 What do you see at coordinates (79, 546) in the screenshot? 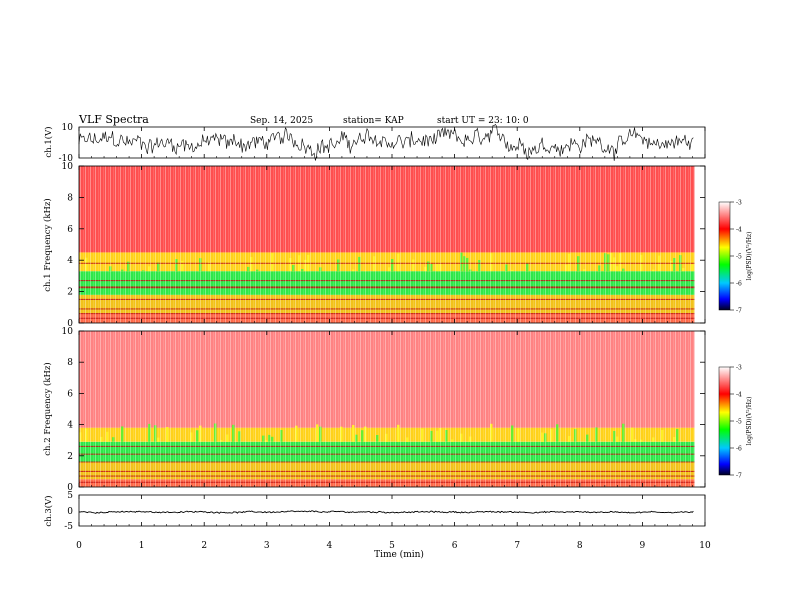
I see `time-tick-label: 0` at bounding box center [79, 546].